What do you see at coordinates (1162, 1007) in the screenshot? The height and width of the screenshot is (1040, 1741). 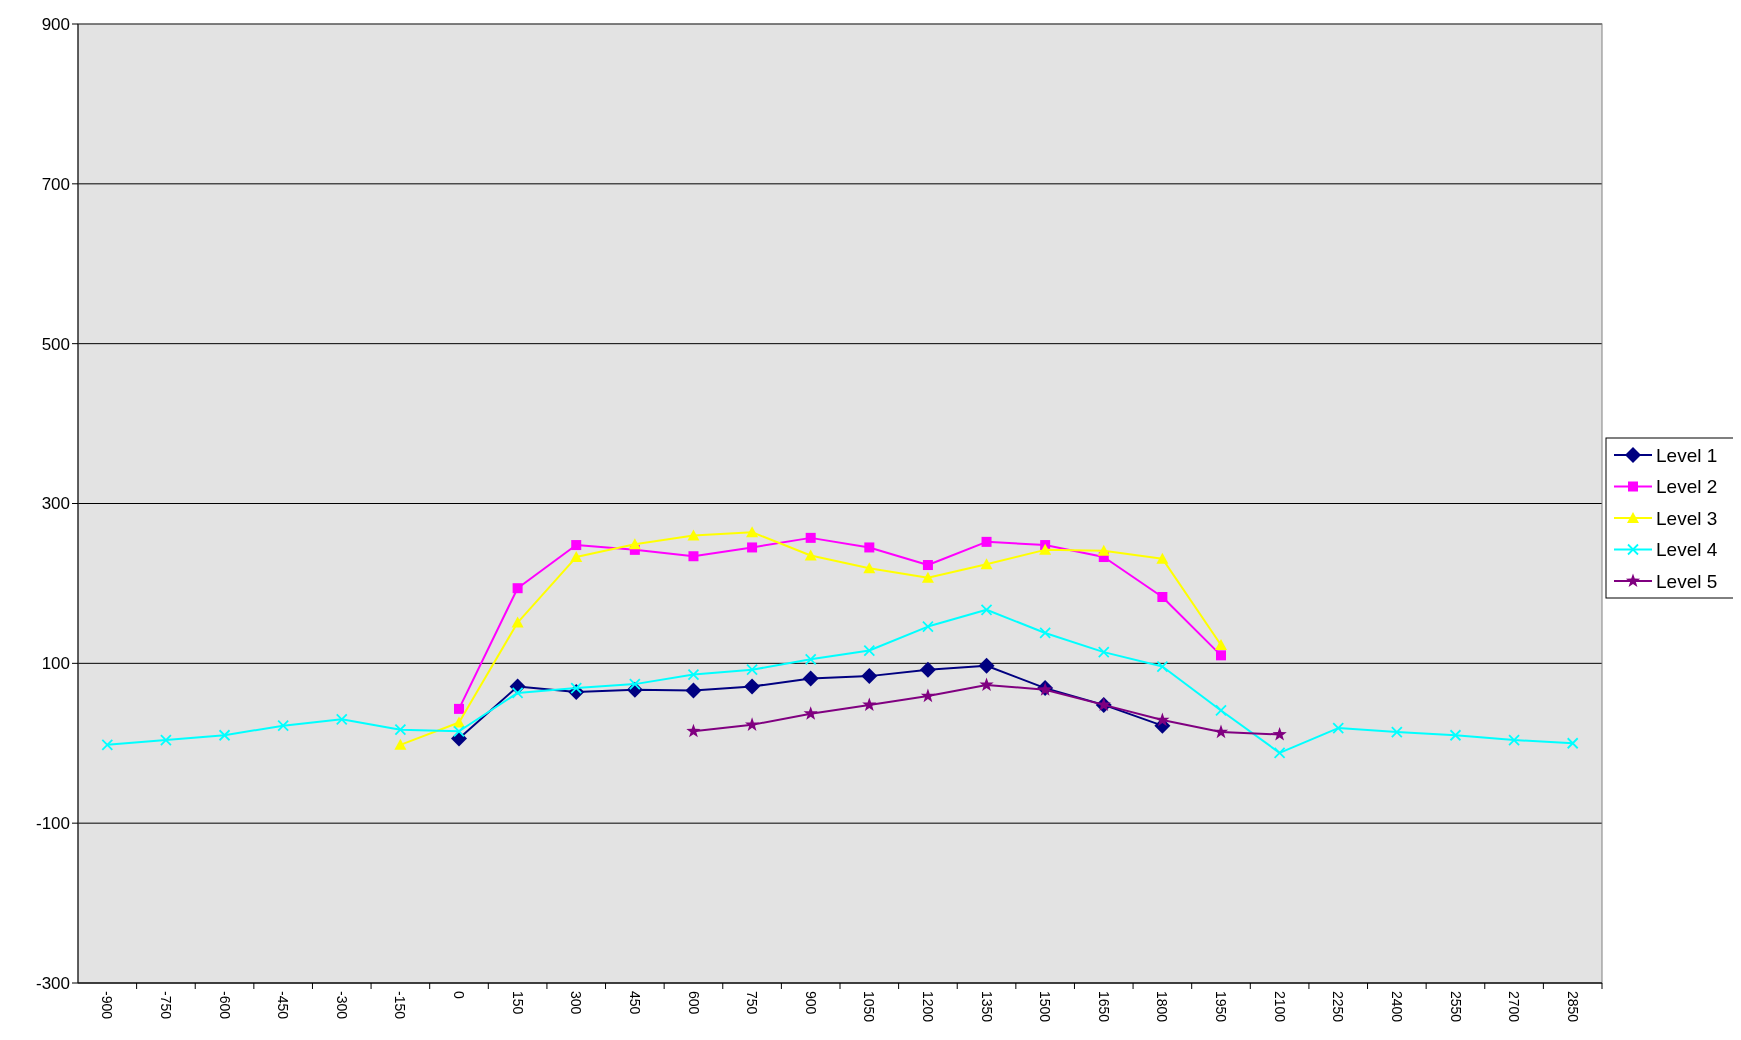 I see `x-tick-label: 1800` at bounding box center [1162, 1007].